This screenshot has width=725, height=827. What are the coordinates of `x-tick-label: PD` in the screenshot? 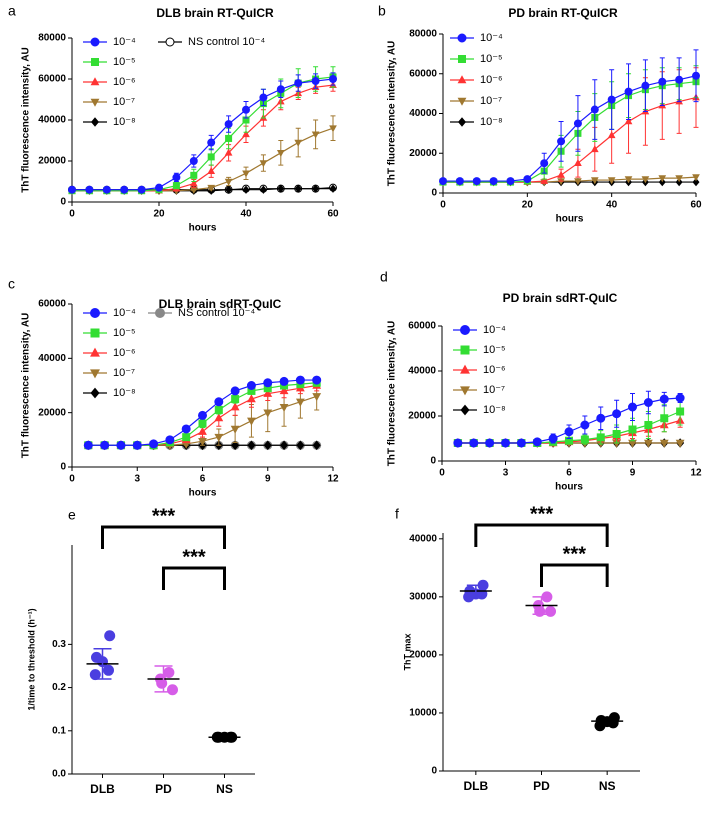 It's located at (163, 789).